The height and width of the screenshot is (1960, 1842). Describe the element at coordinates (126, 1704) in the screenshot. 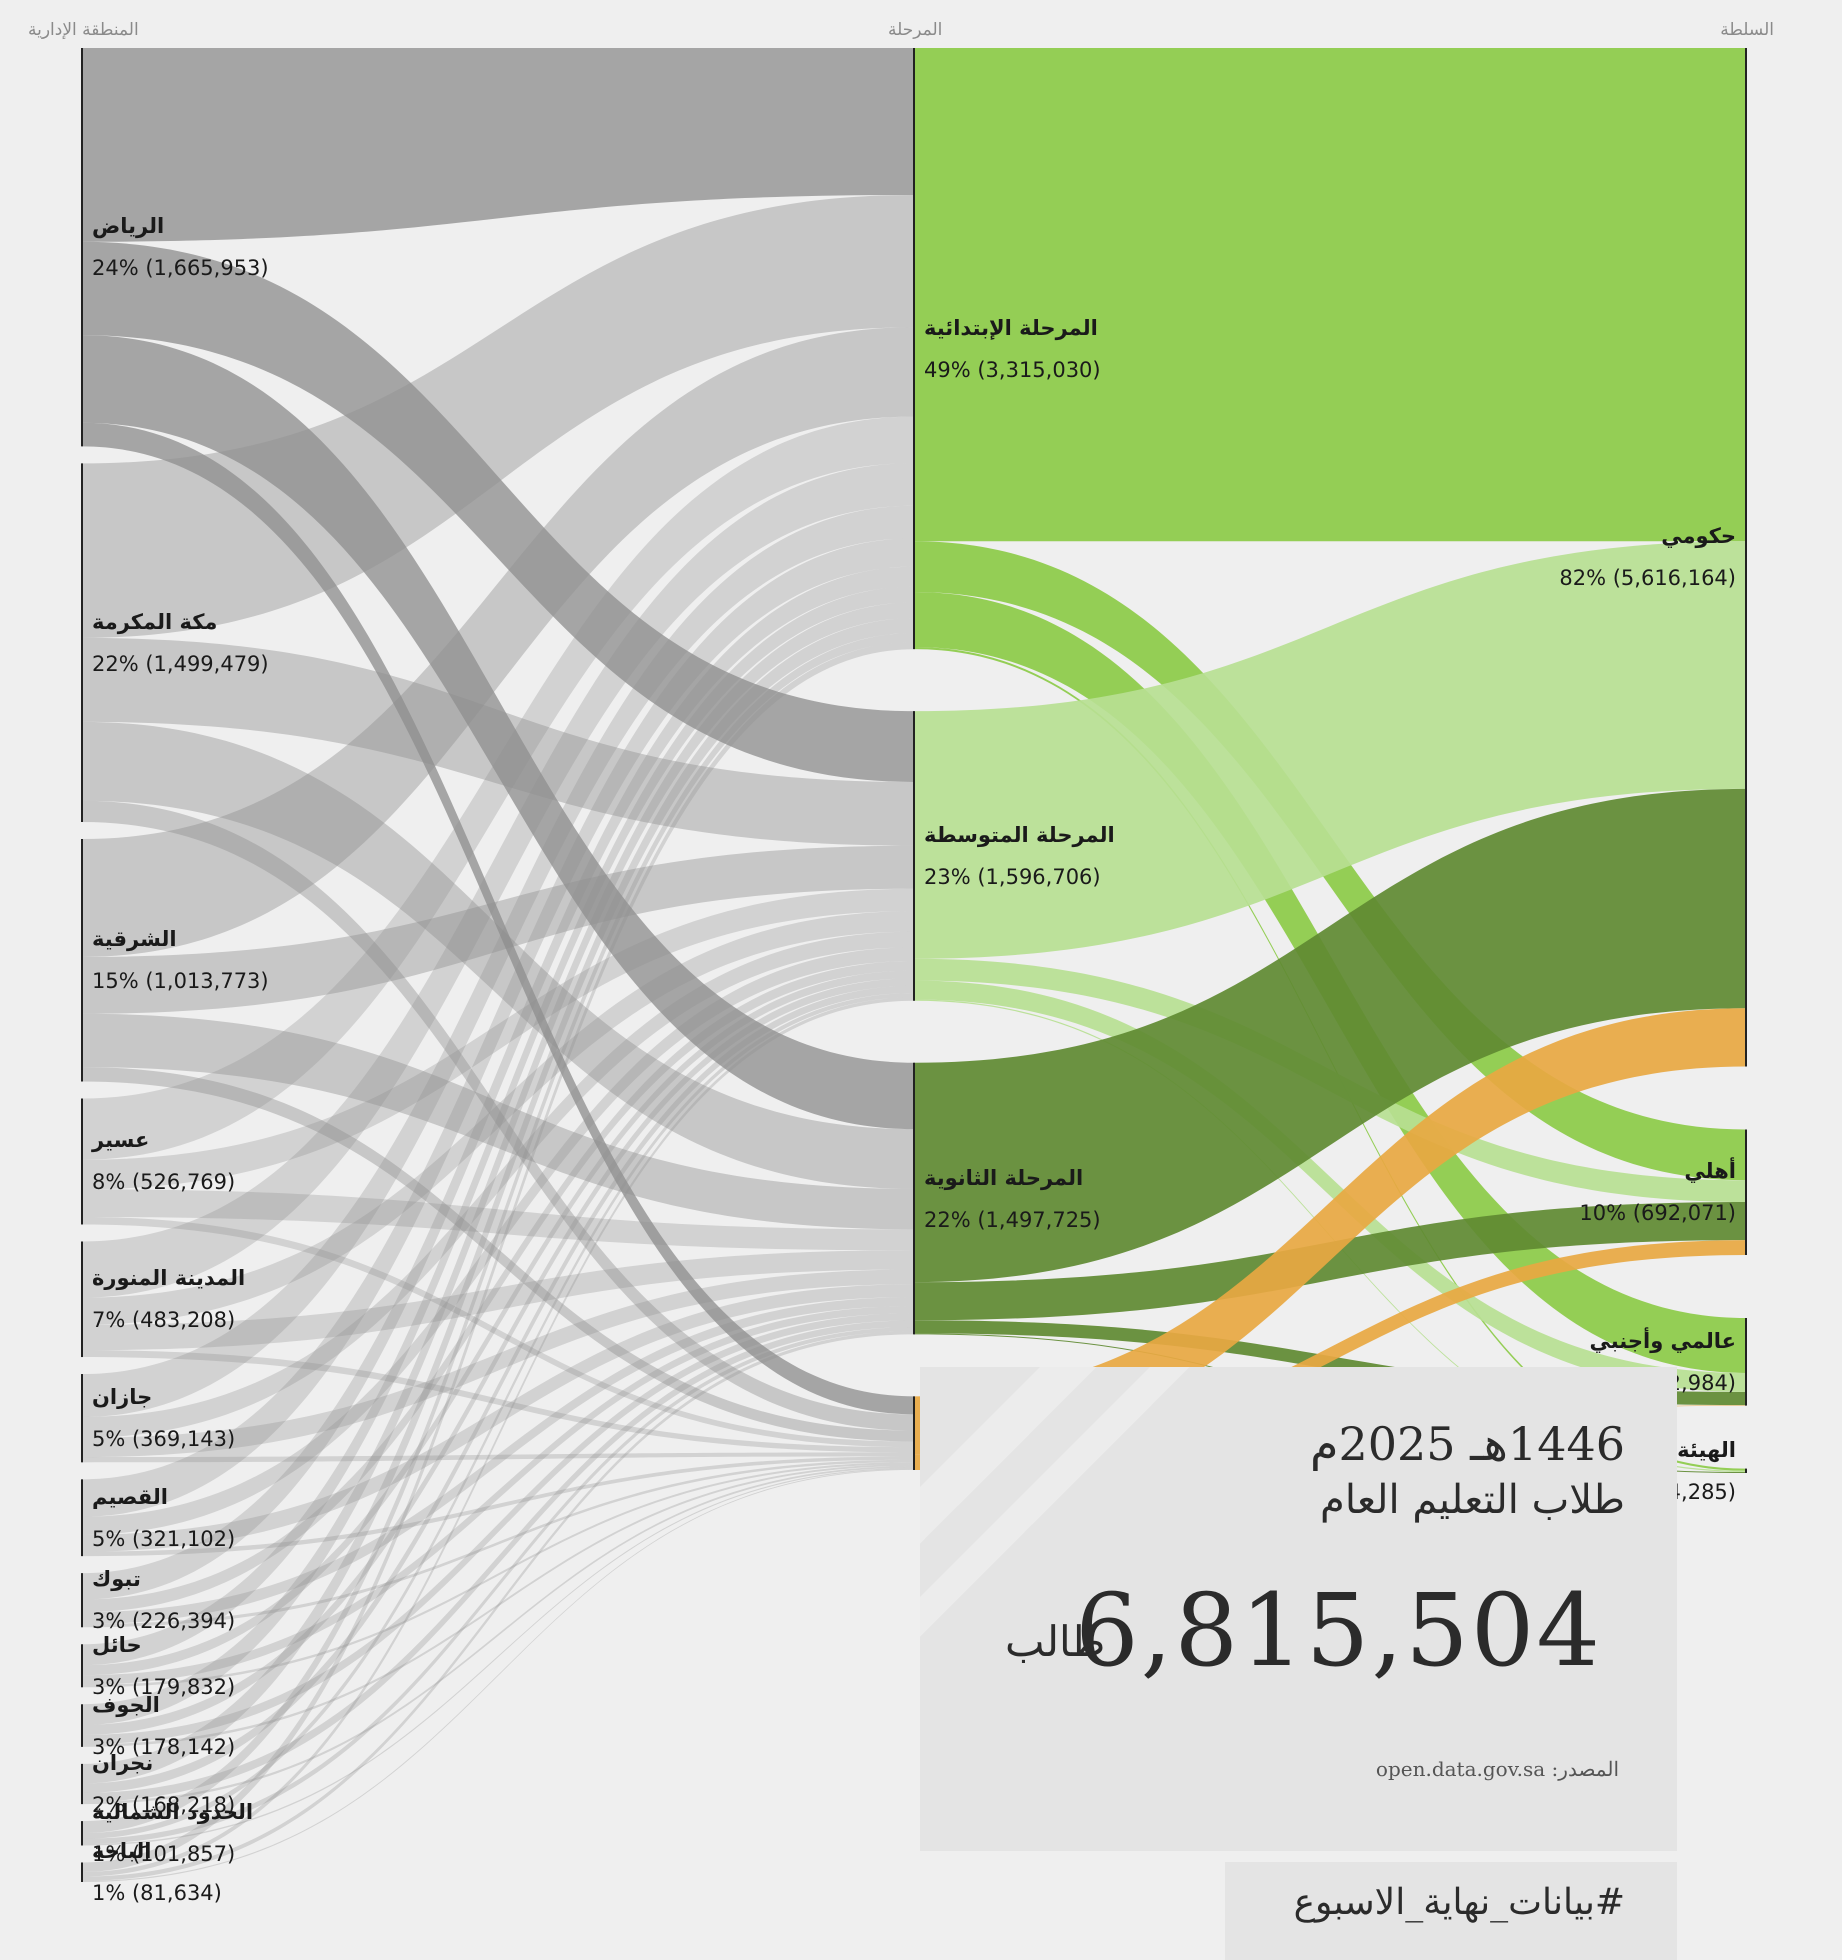

I see `region-label-name: الجوف` at that location.